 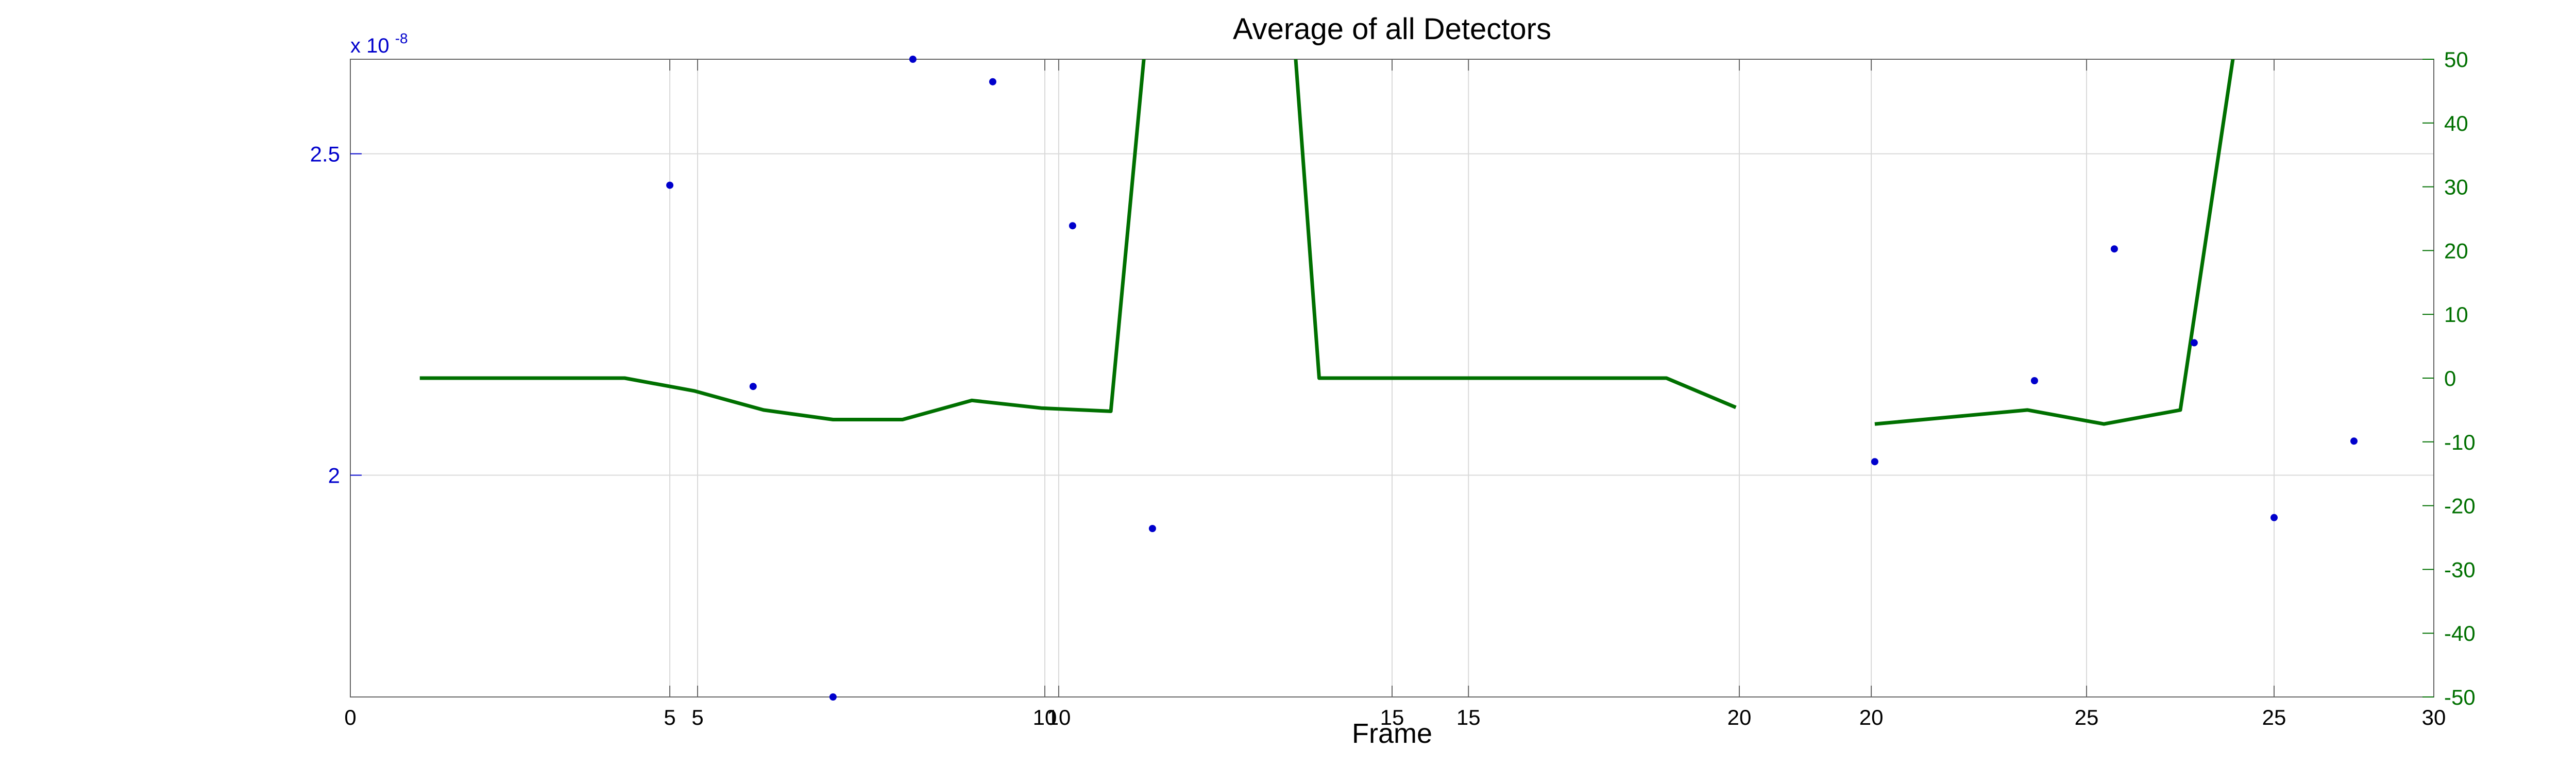 I want to click on right-tick-label: 50, so click(x=2456, y=59).